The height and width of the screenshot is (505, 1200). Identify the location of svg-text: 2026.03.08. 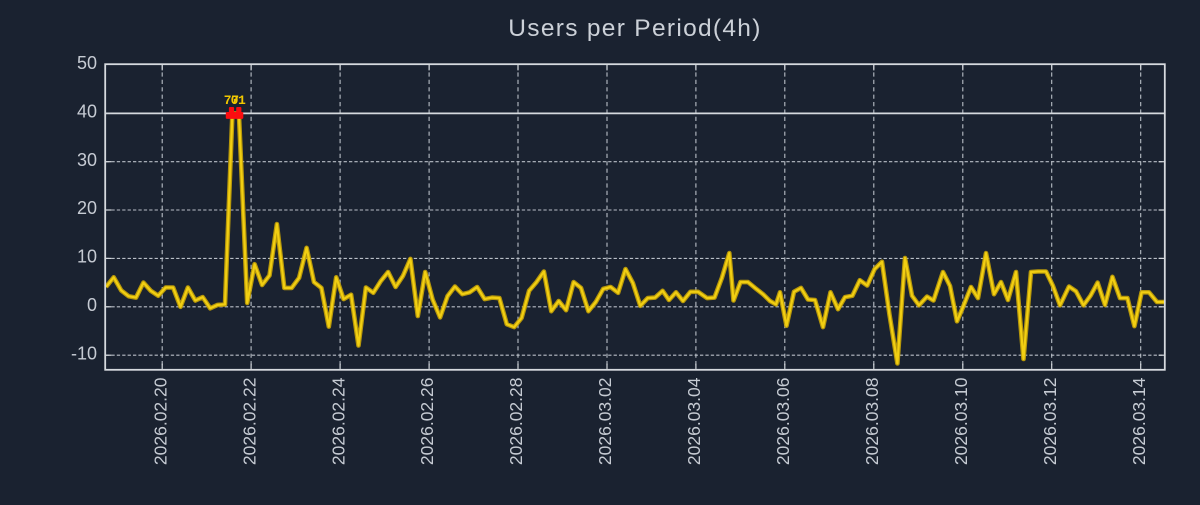
(872, 422).